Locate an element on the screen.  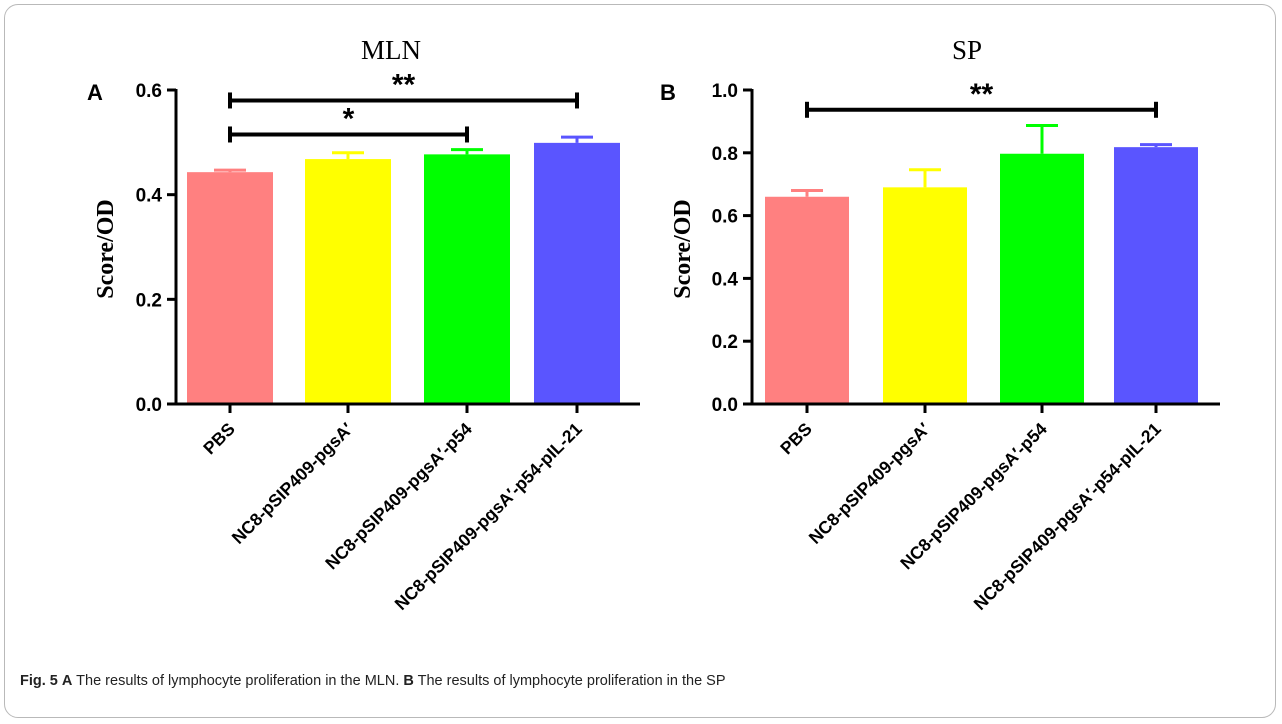
caption-figure-label: Fig. 5 is located at coordinates (39, 681).